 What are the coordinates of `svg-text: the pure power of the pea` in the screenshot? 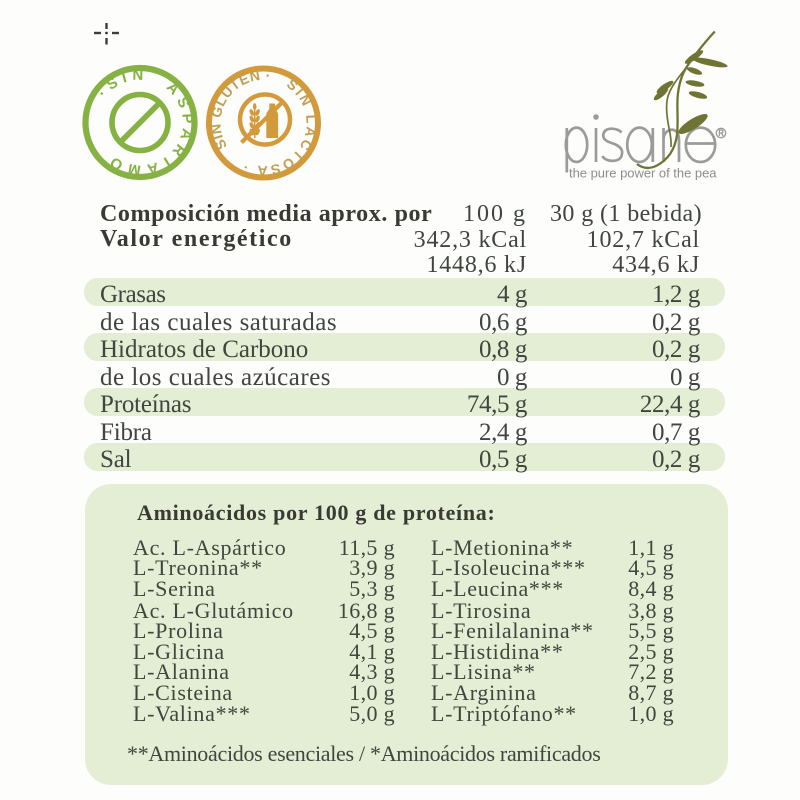 It's located at (643, 172).